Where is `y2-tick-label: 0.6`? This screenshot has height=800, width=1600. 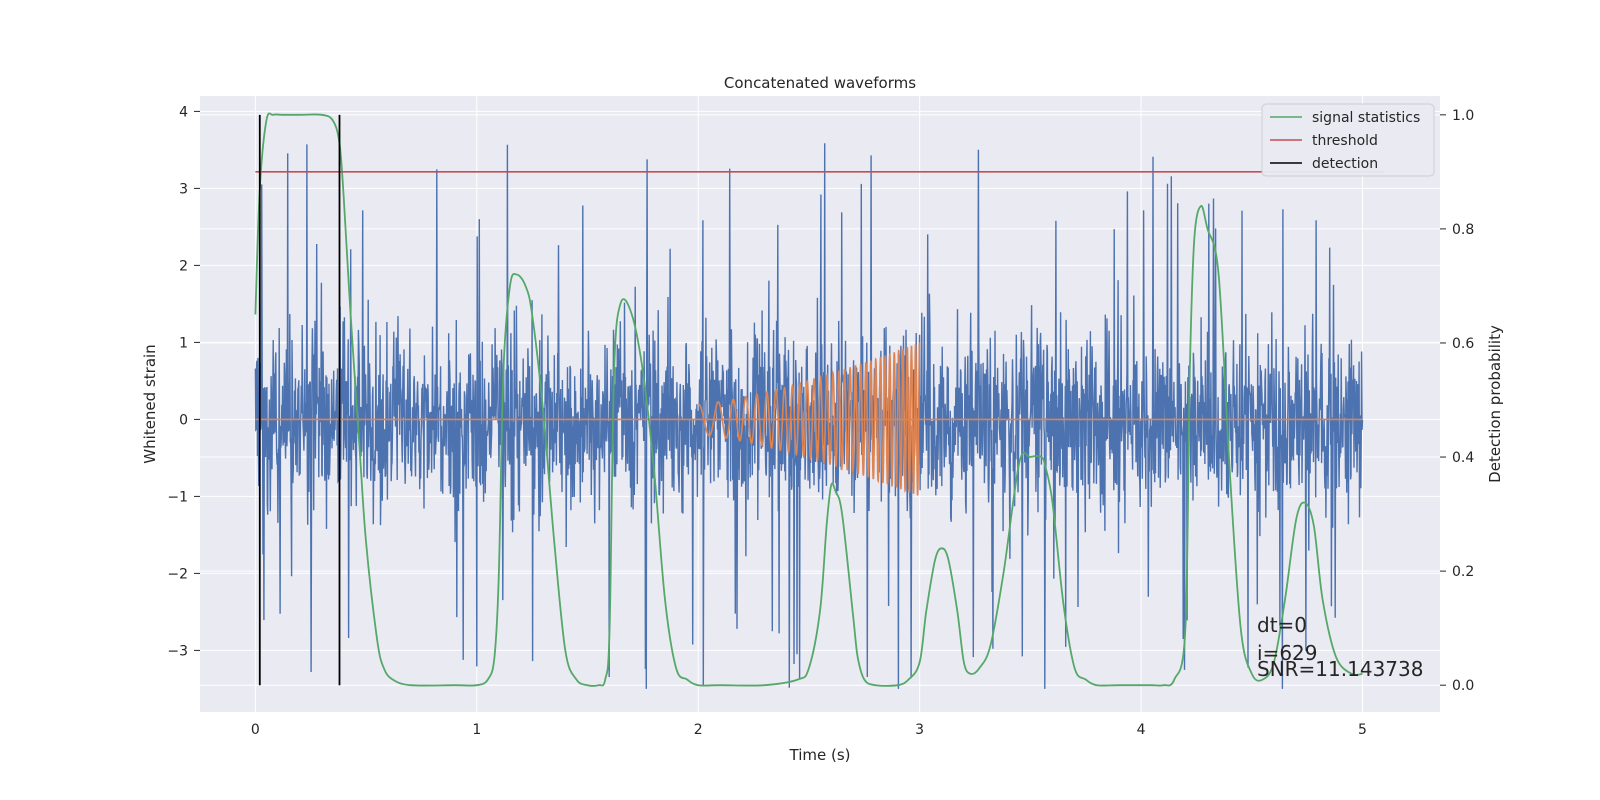 y2-tick-label: 0.6 is located at coordinates (1463, 344).